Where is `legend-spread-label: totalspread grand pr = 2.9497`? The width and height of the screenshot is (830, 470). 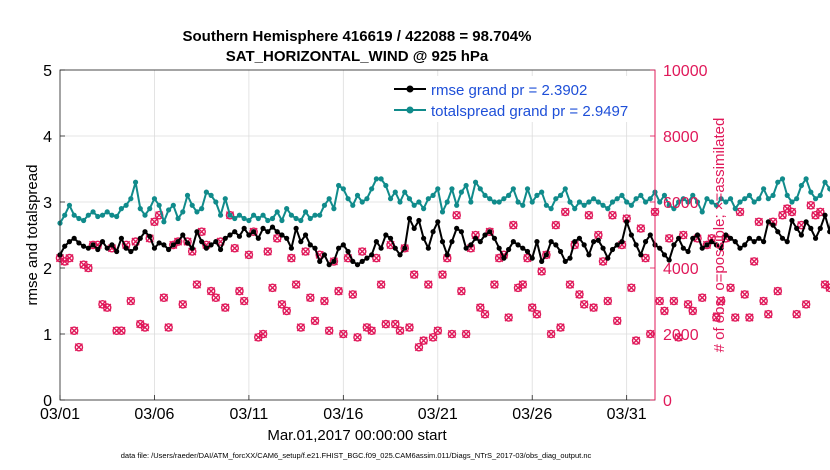 legend-spread-label: totalspread grand pr = 2.9497 is located at coordinates (529, 111).